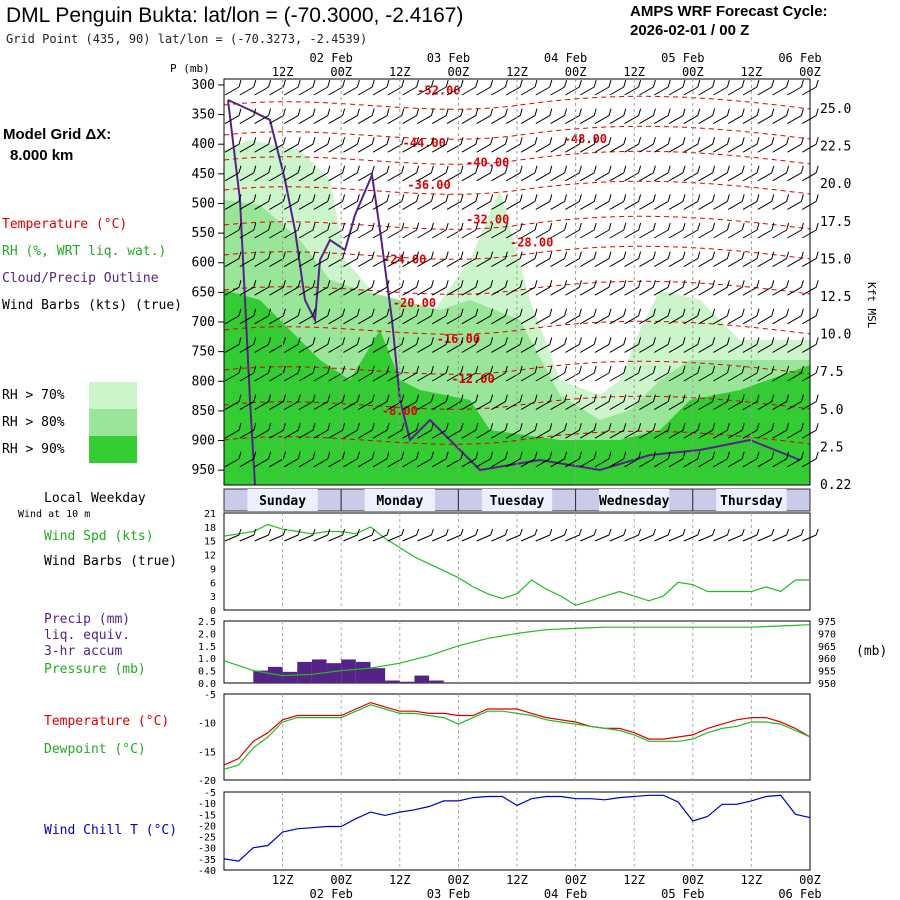  I want to click on wind-chill-panel-ytick: -5, so click(210, 793).